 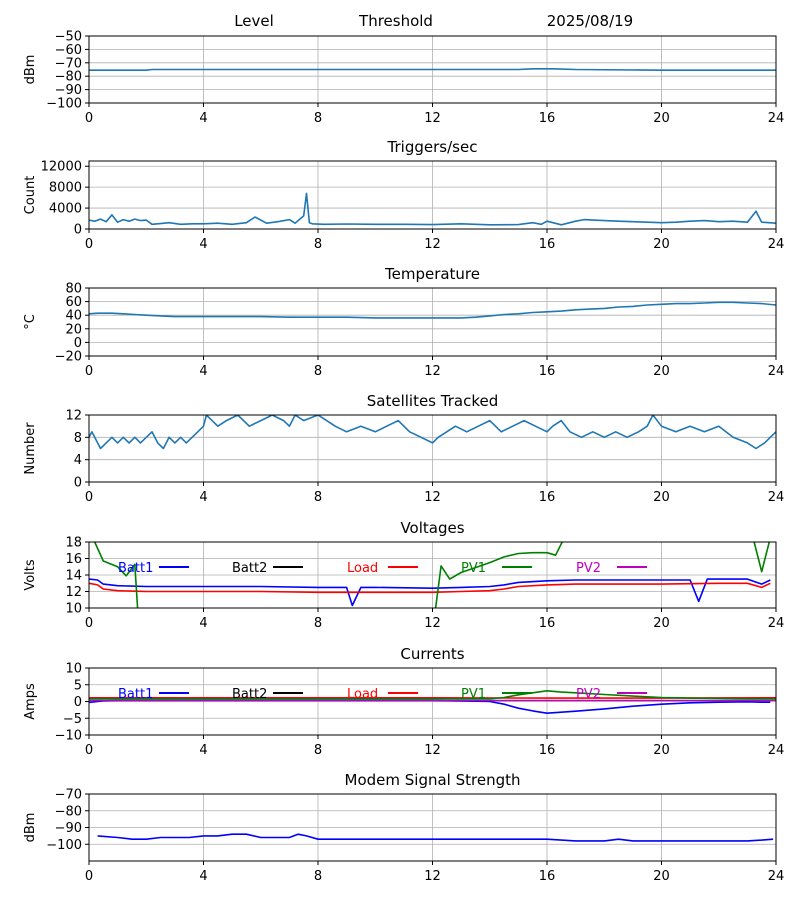 What do you see at coordinates (30, 195) in the screenshot?
I see `y-axis-label: Count` at bounding box center [30, 195].